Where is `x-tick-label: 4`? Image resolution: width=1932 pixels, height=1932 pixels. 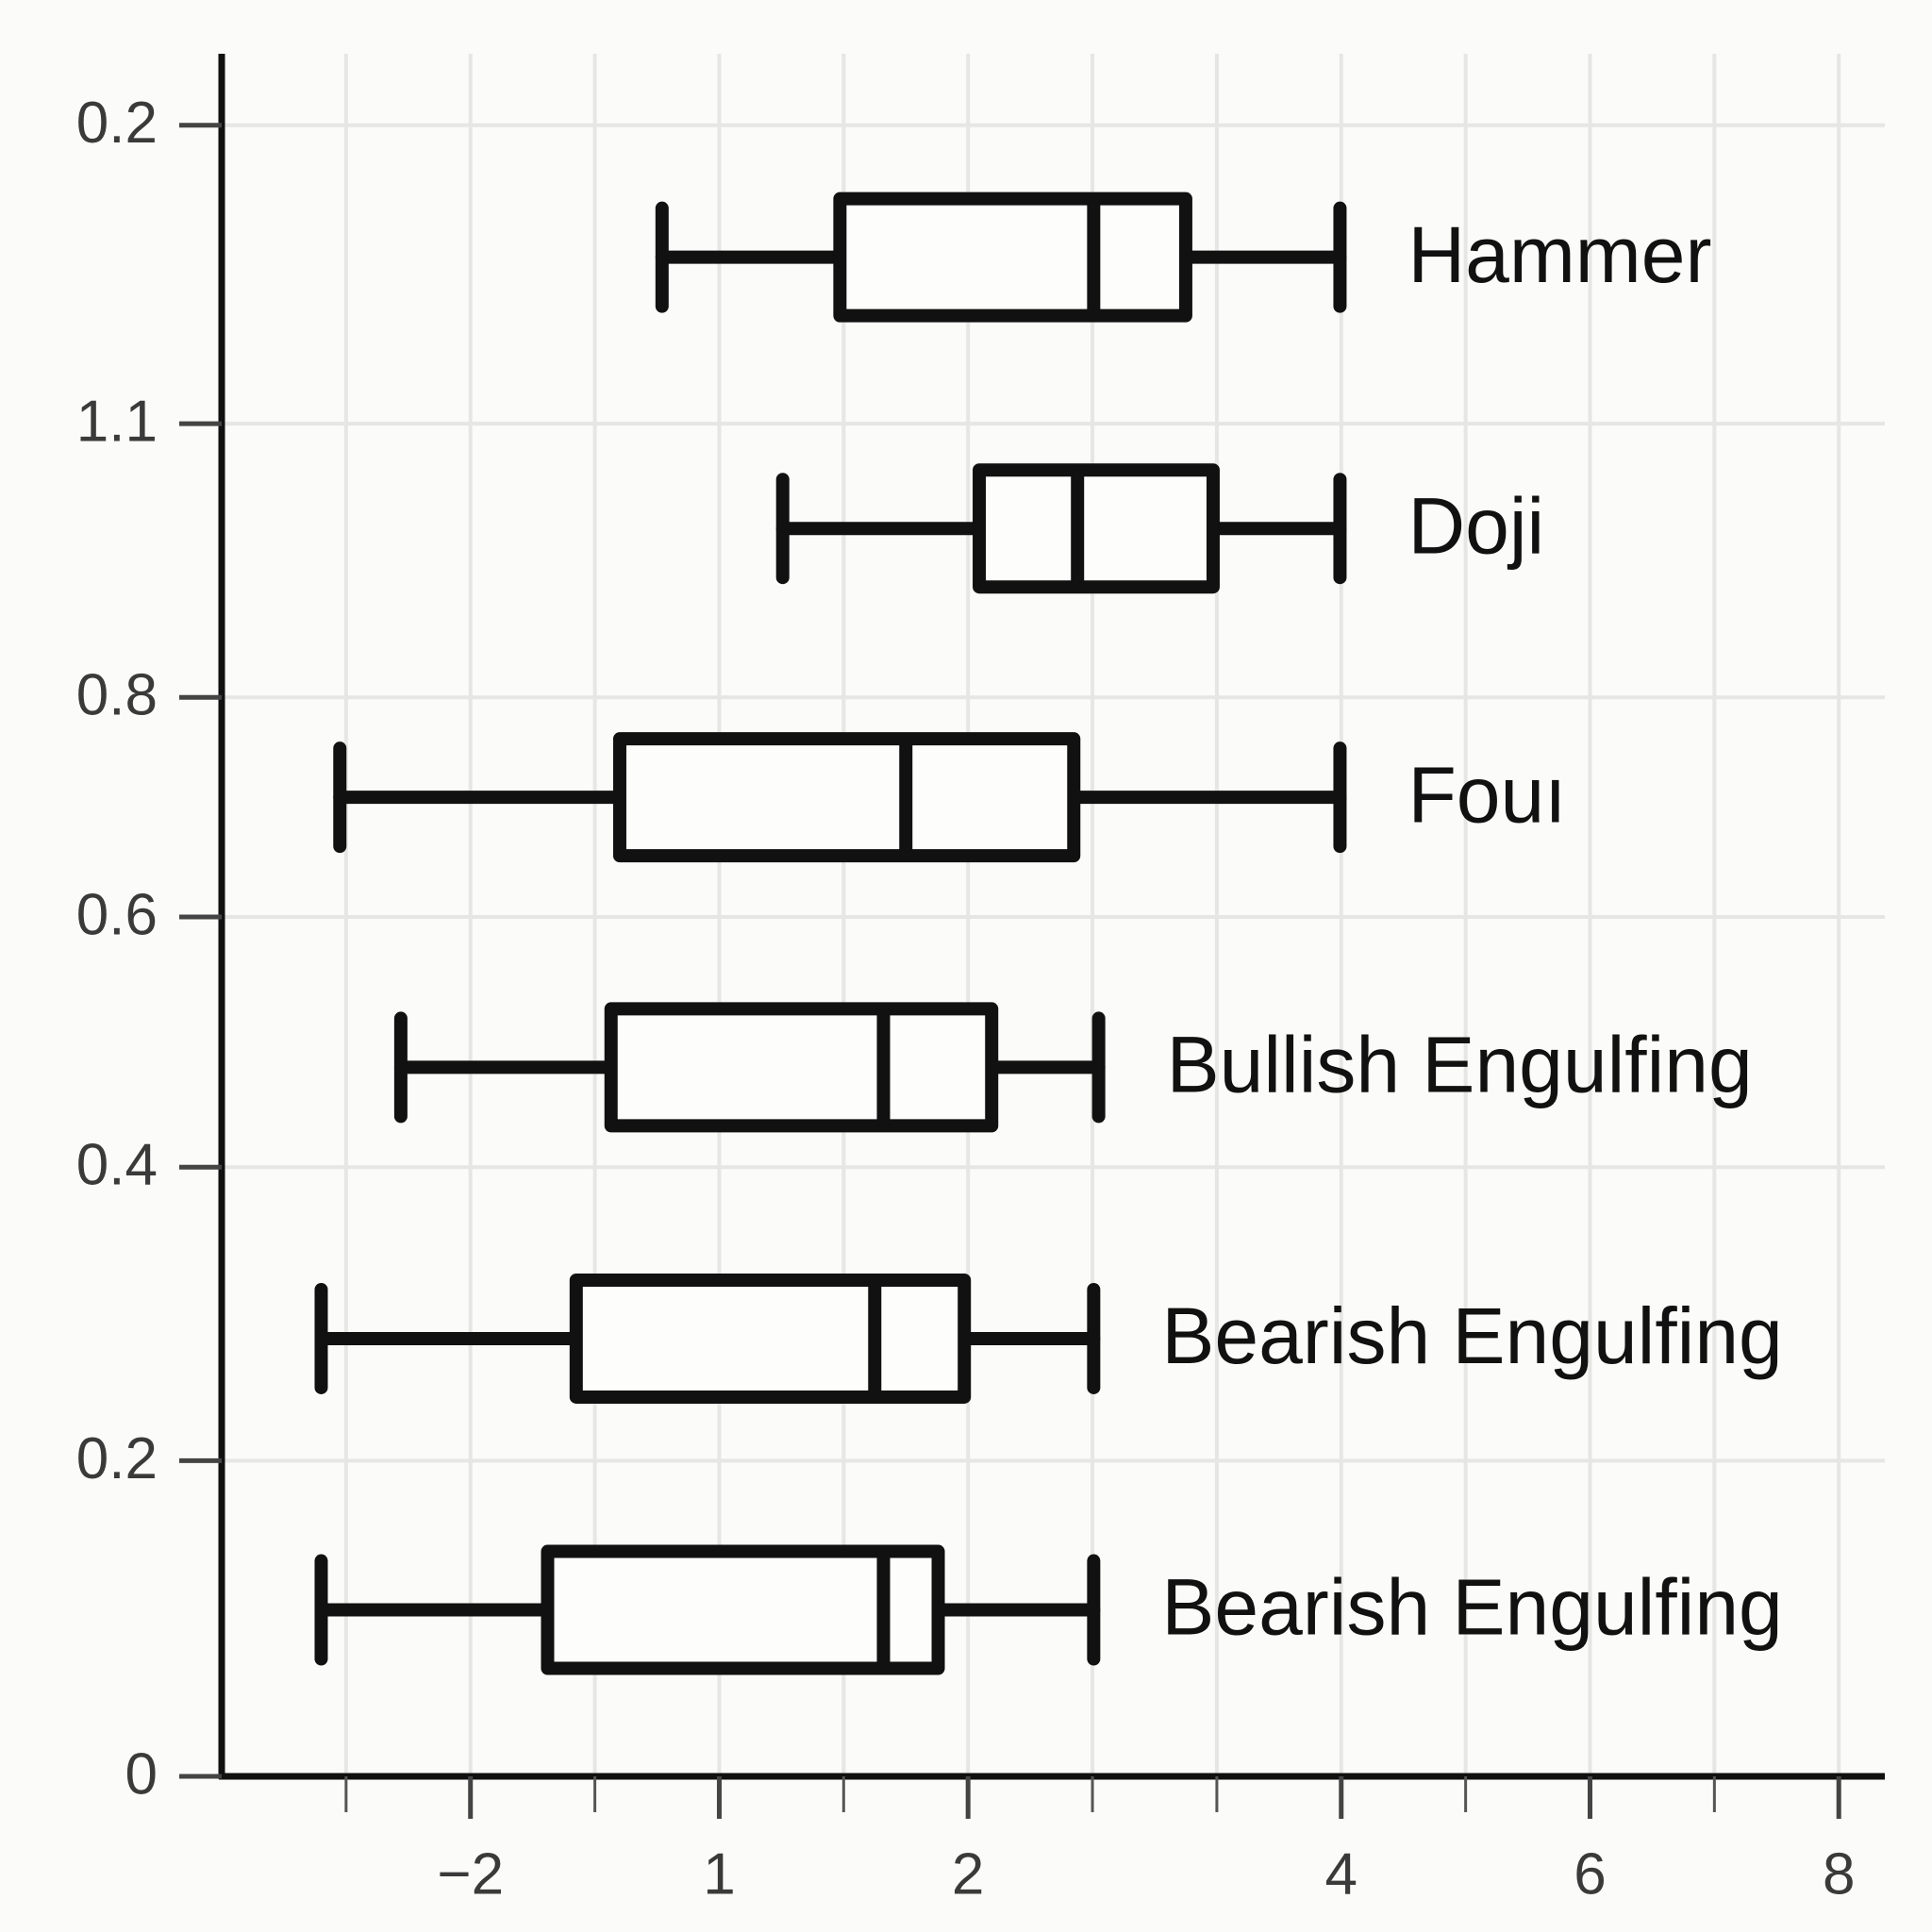 x-tick-label: 4 is located at coordinates (1341, 1874).